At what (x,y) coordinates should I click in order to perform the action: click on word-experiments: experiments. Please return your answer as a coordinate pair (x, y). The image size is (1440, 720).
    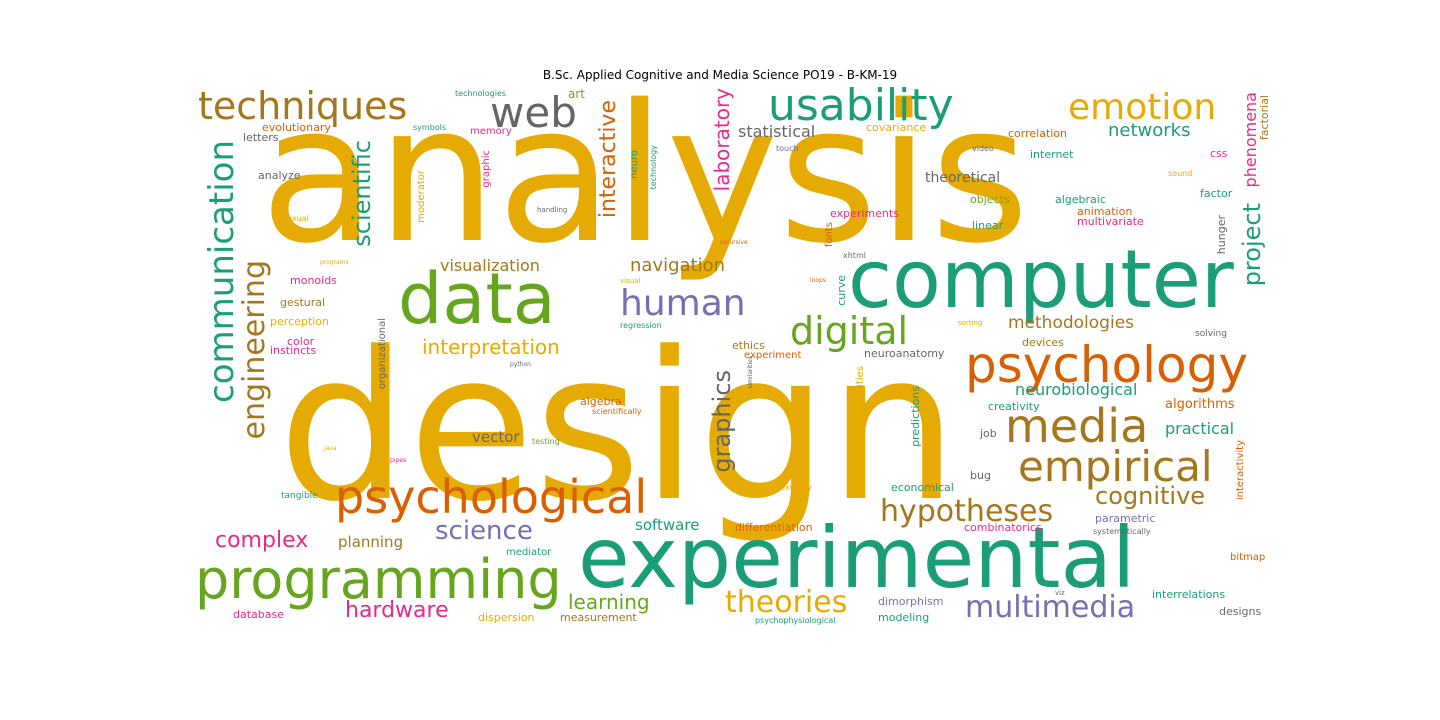
    Looking at the image, I should click on (864, 213).